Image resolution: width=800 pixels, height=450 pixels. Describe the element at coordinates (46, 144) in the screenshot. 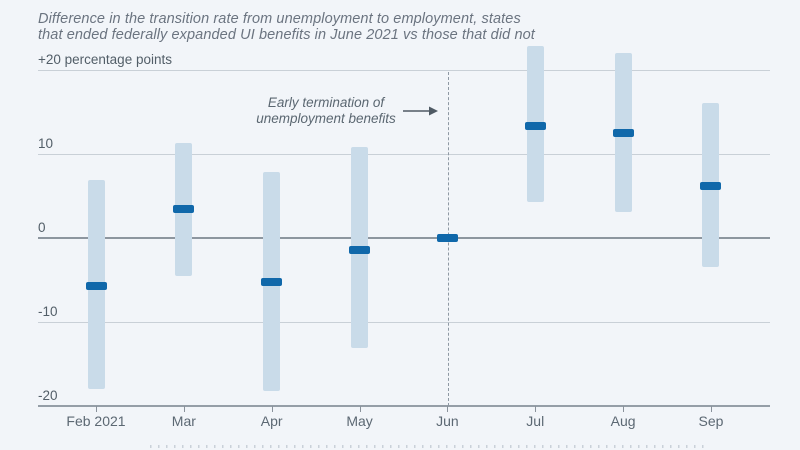

I see `y-tick-label: 10` at that location.